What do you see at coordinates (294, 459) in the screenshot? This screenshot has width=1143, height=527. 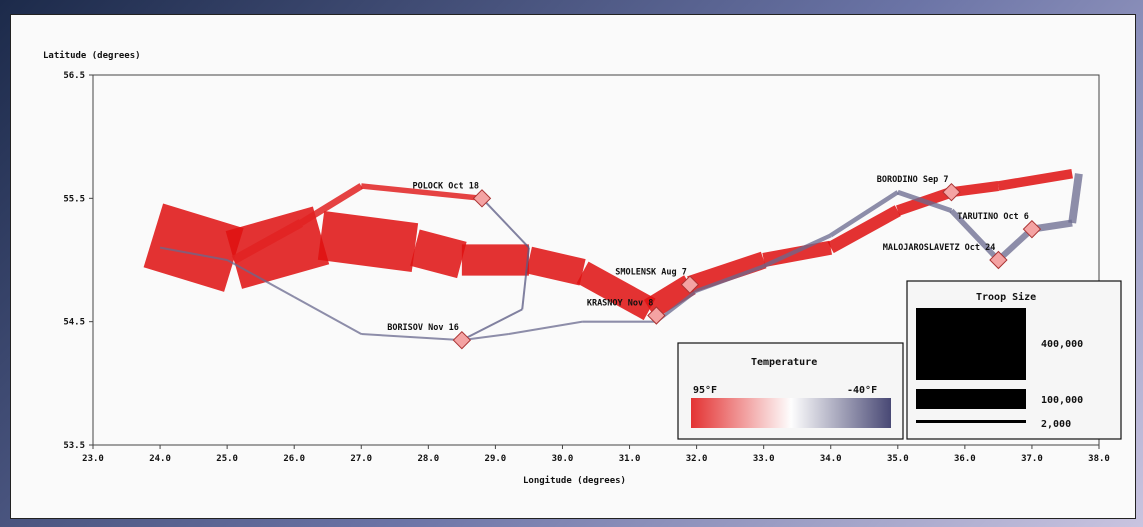 I see `x-tick-label: 26.0` at bounding box center [294, 459].